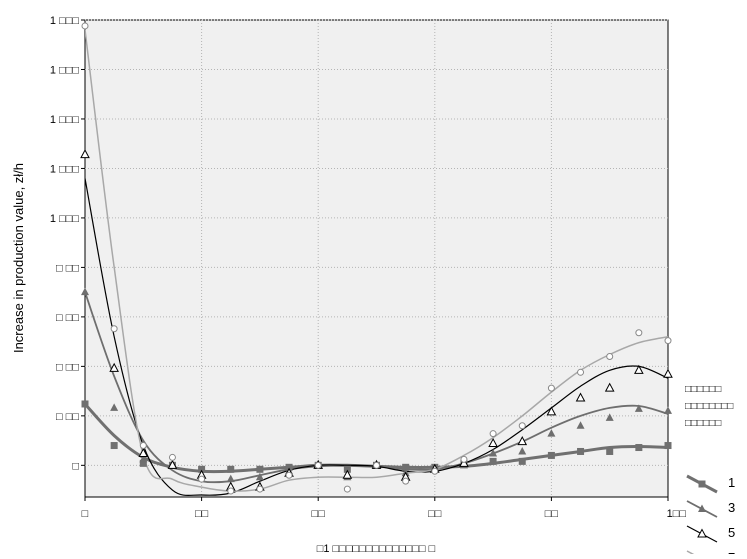 The height and width of the screenshot is (559, 747). I want to click on legend-label-series-7: 7, so click(731, 552).